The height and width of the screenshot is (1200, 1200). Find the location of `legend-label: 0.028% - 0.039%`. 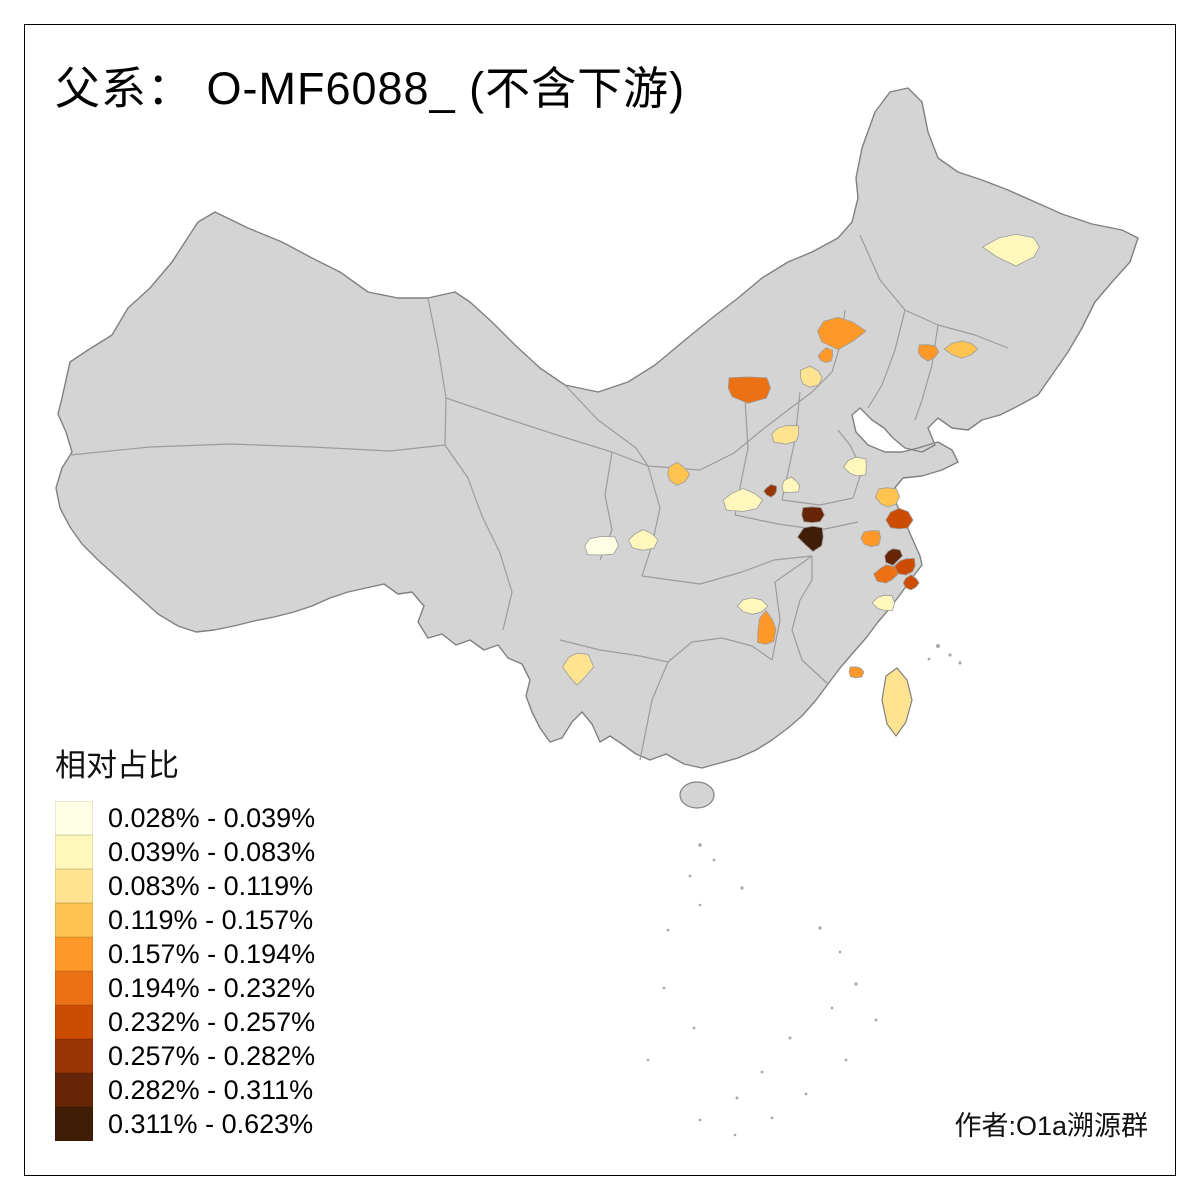

legend-label: 0.028% - 0.039% is located at coordinates (212, 817).